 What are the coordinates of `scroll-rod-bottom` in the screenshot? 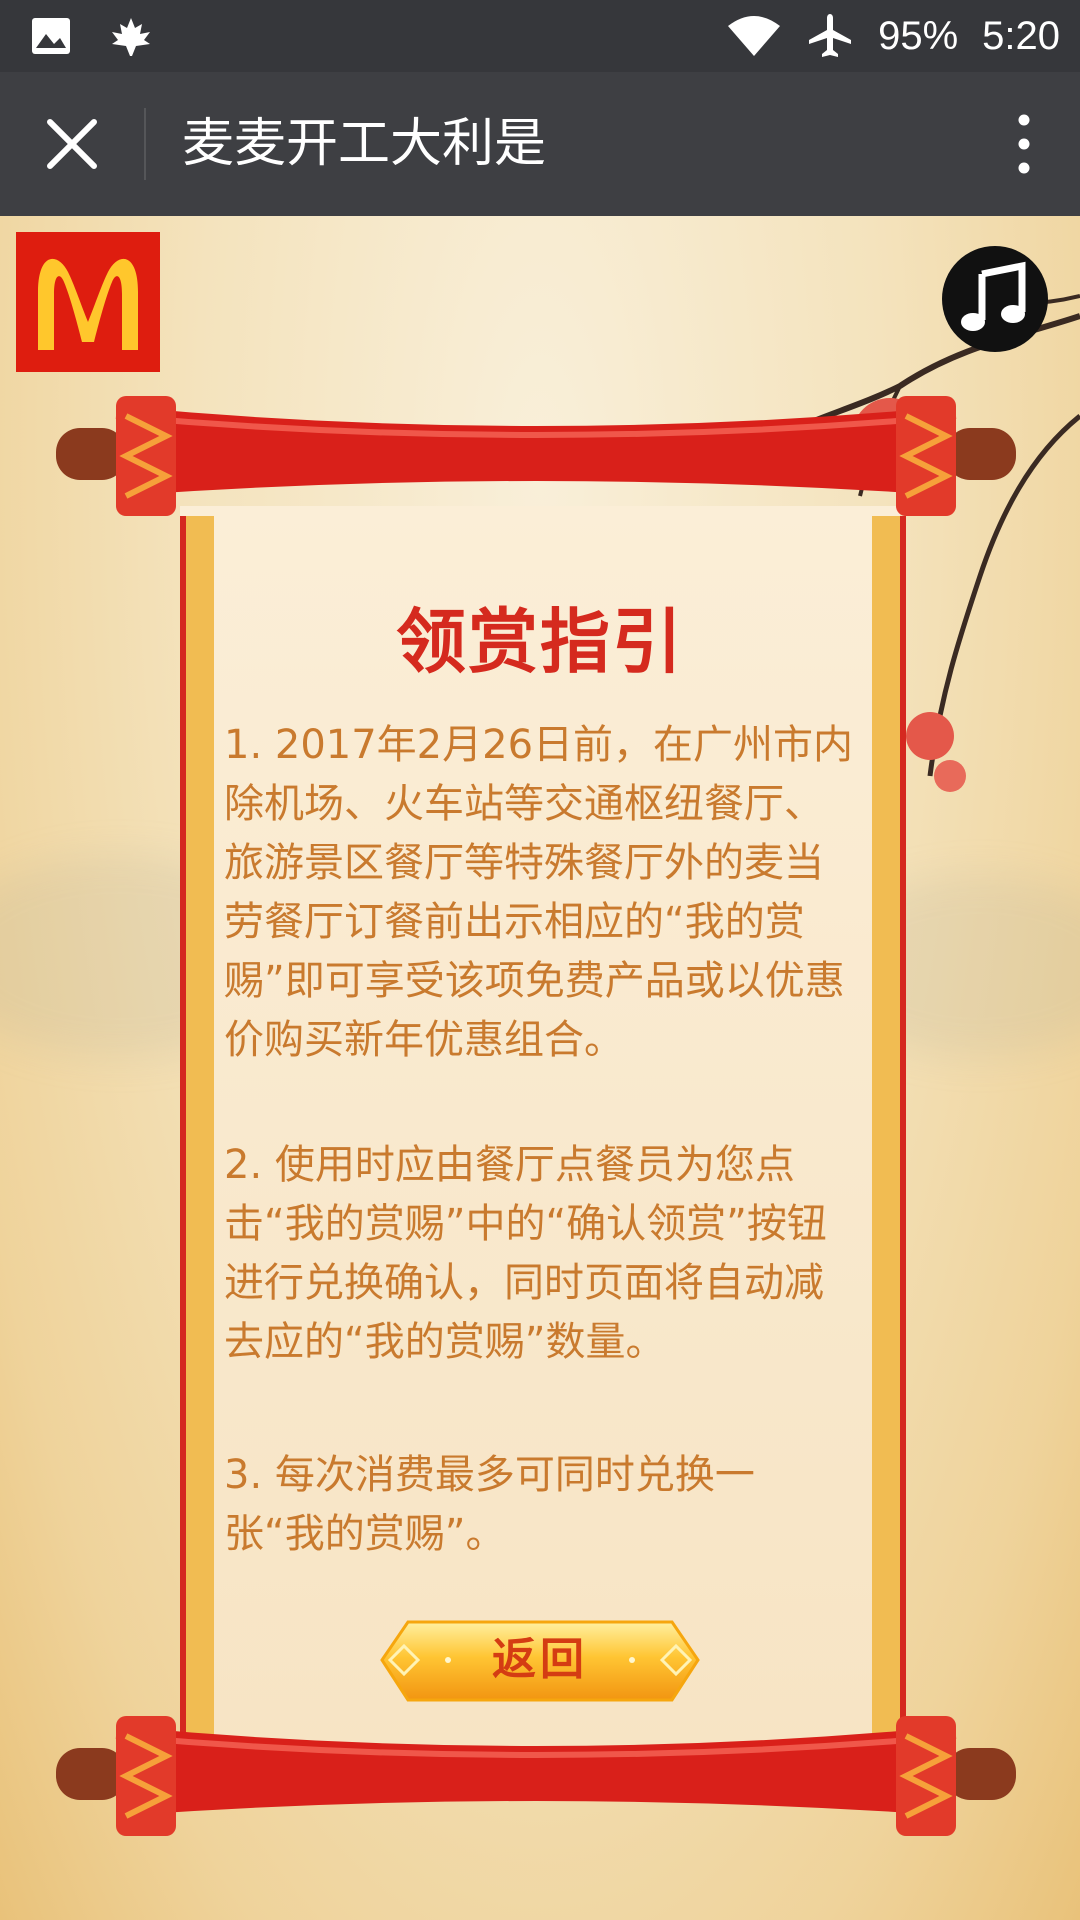 It's located at (536, 1776).